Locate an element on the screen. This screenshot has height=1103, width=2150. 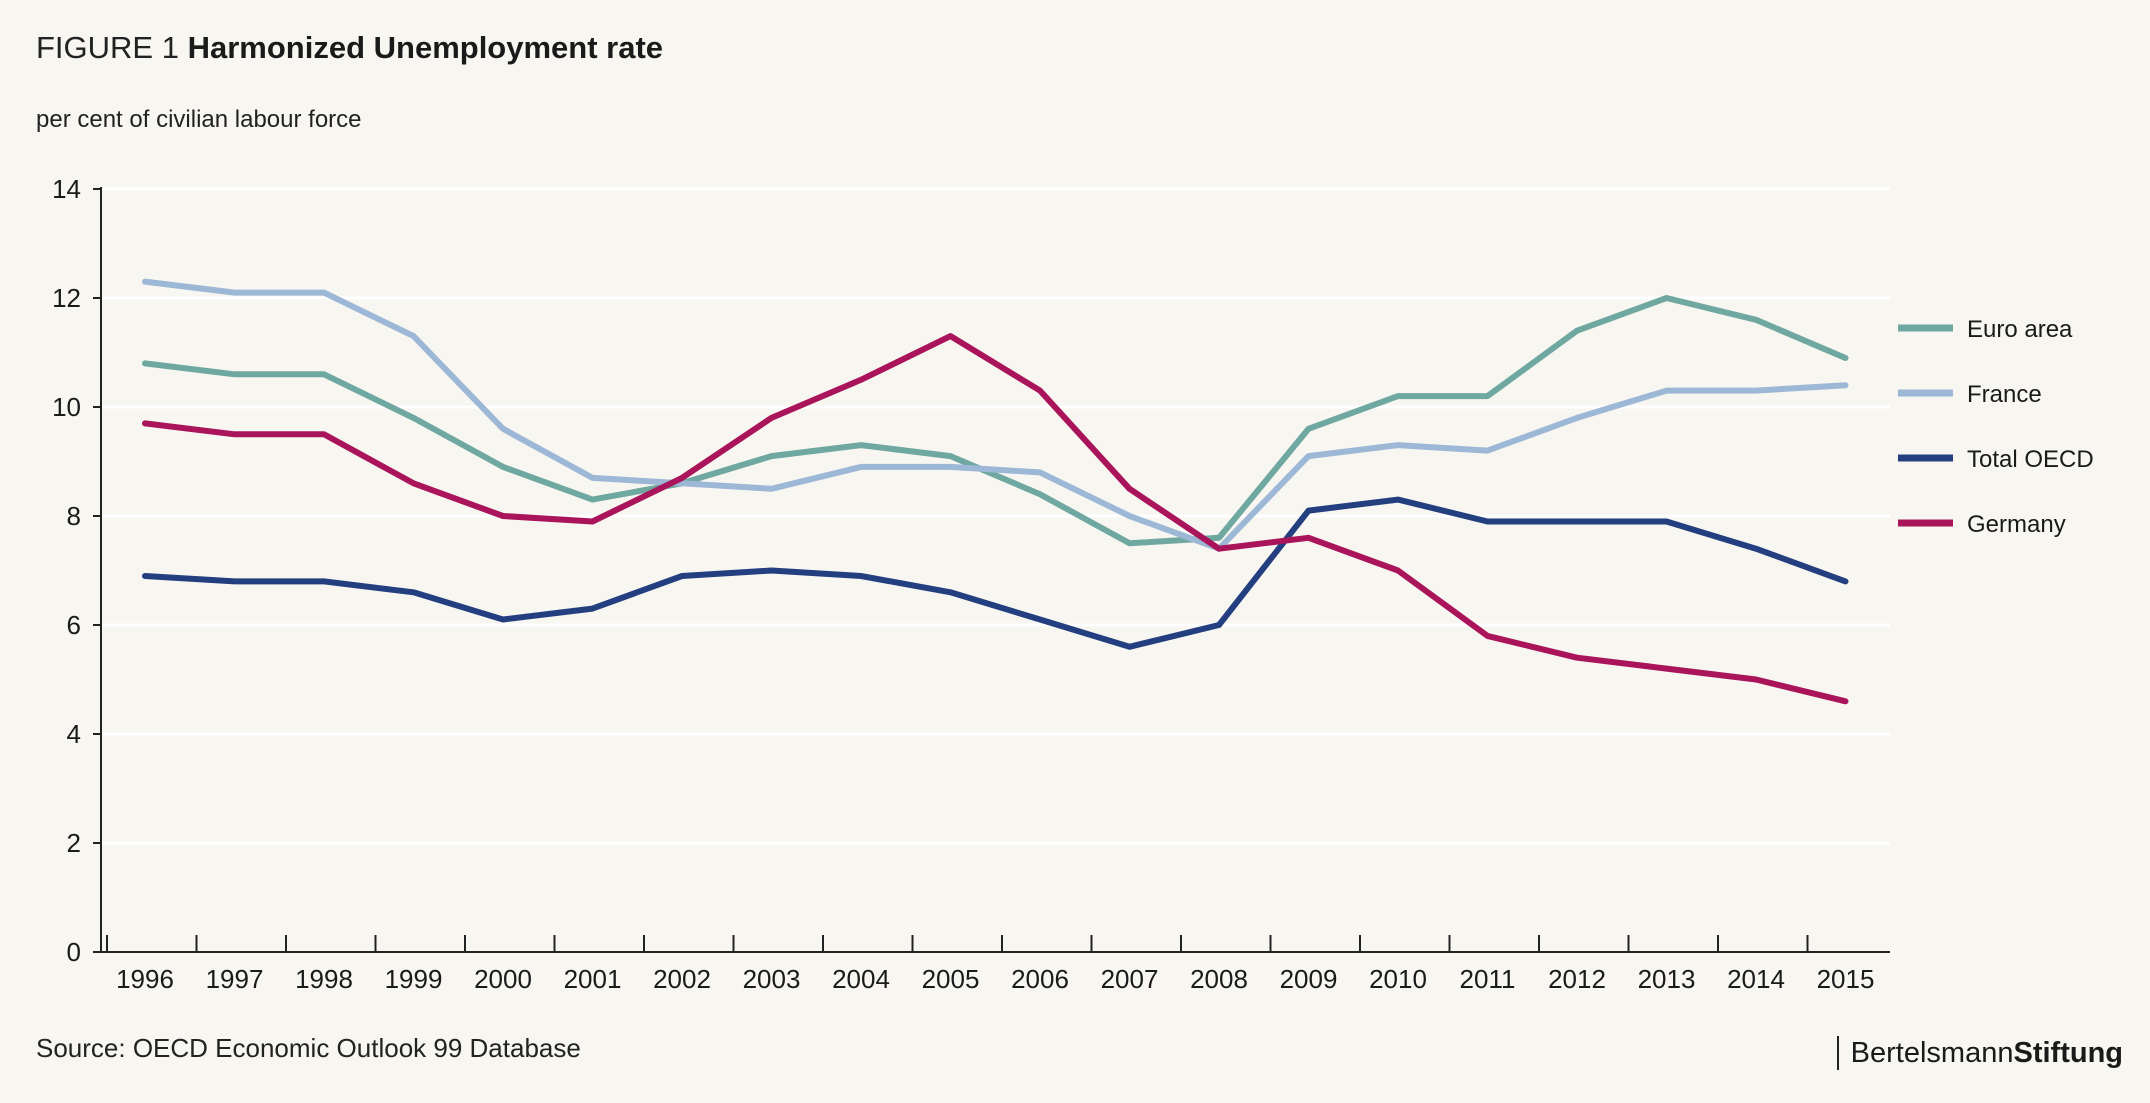
x-tick-label: 2006 is located at coordinates (1040, 979).